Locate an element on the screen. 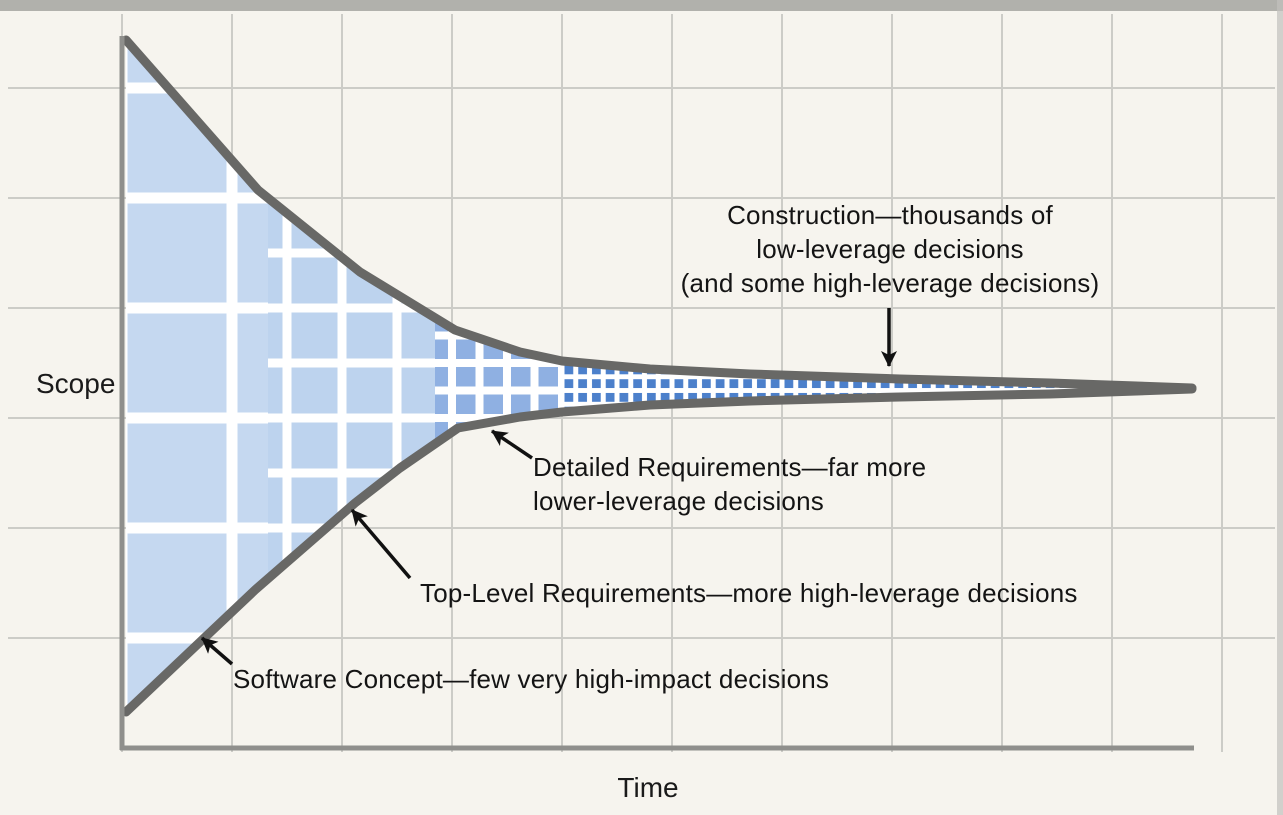  funnel-fill-fine is located at coordinates (498, 376).